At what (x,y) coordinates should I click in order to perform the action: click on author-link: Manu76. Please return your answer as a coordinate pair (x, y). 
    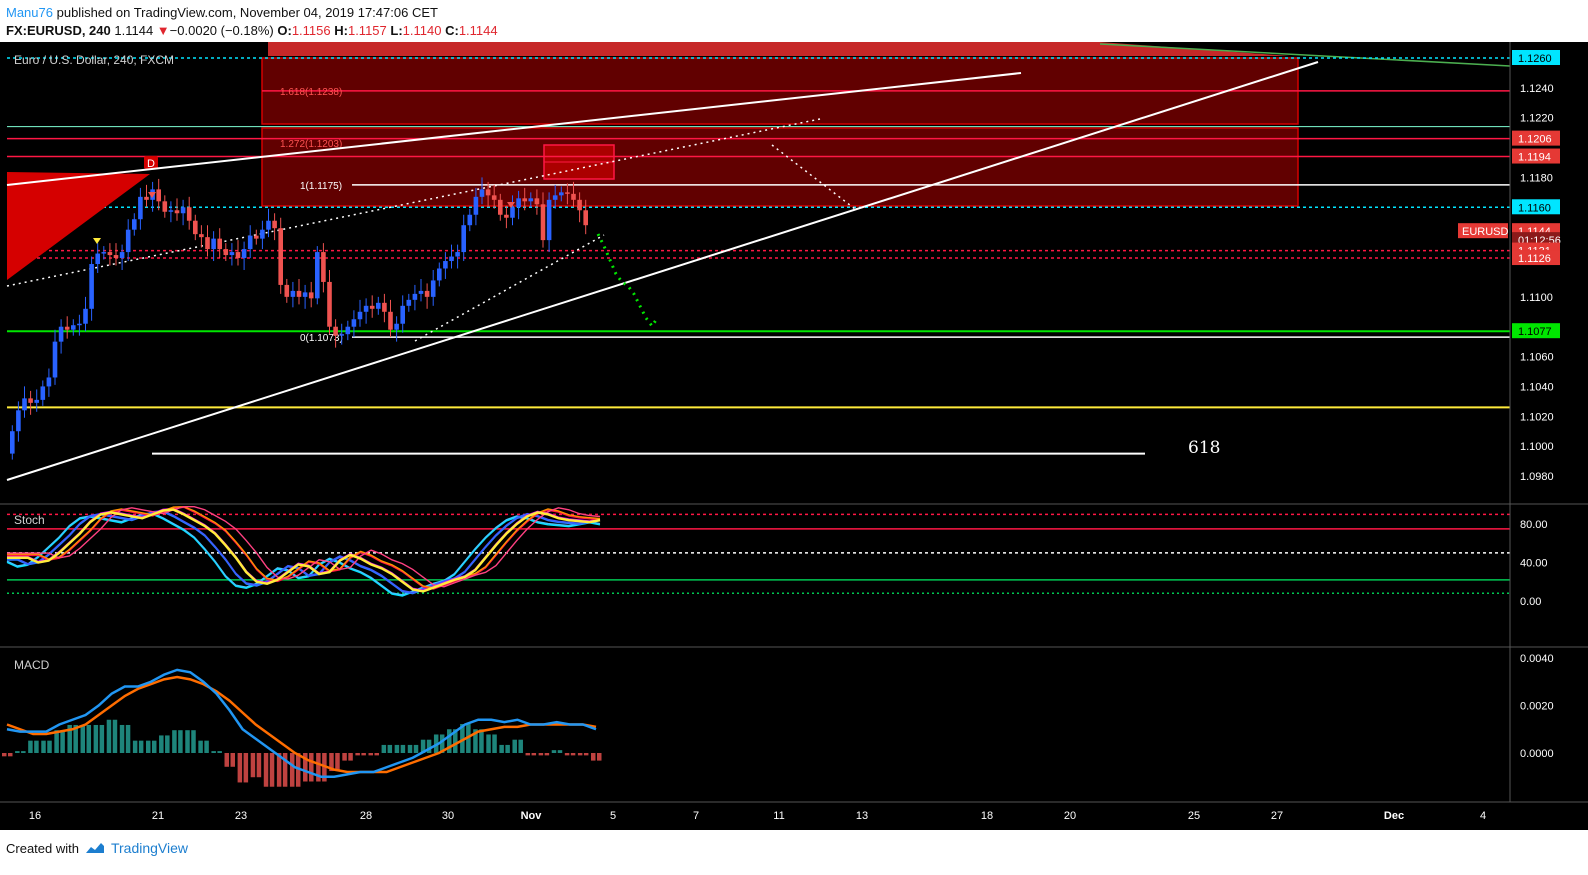
    Looking at the image, I should click on (29, 12).